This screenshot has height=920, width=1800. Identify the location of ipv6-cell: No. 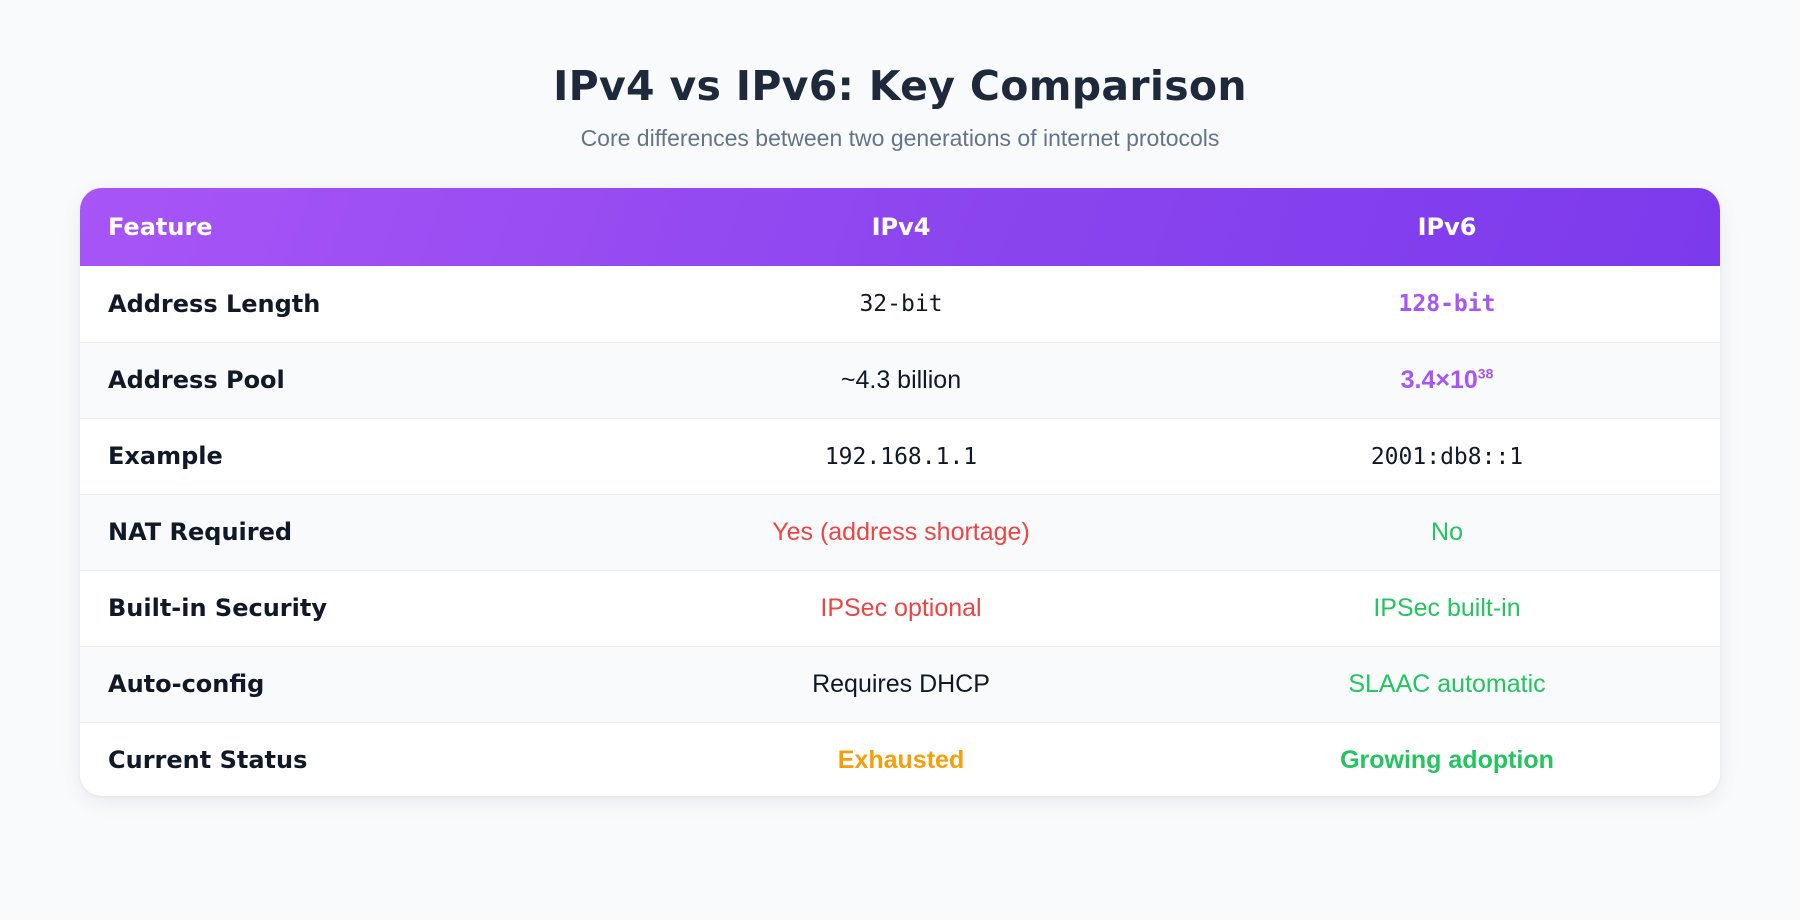
(1447, 532).